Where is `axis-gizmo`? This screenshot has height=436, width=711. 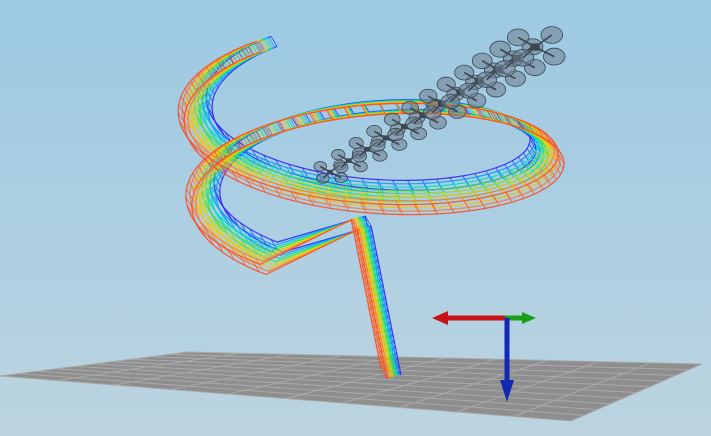
axis-gizmo is located at coordinates (484, 356).